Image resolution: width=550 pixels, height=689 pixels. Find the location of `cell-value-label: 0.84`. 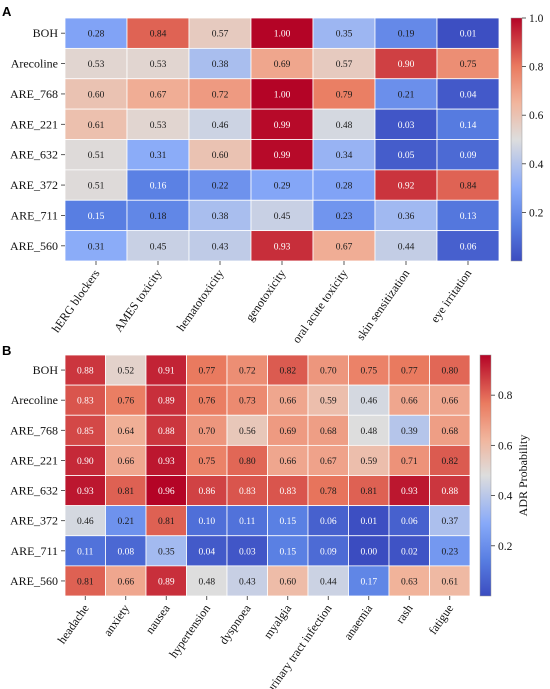

cell-value-label: 0.84 is located at coordinates (468, 187).